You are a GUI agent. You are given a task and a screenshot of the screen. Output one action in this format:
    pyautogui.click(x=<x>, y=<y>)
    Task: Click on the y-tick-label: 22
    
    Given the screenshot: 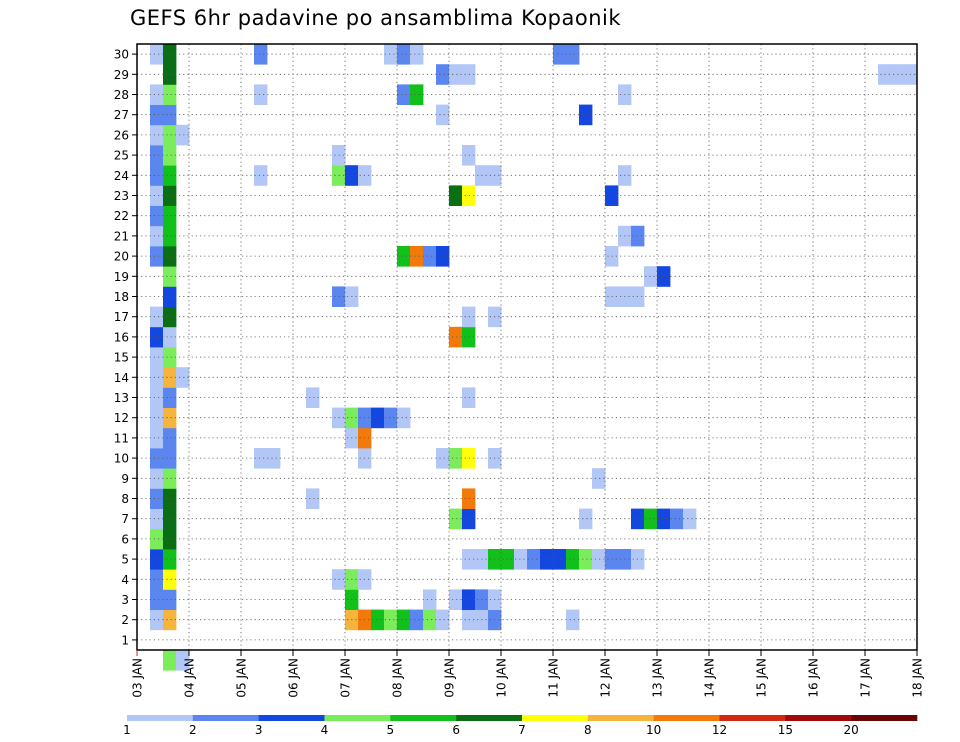 What is the action you would take?
    pyautogui.click(x=121, y=216)
    